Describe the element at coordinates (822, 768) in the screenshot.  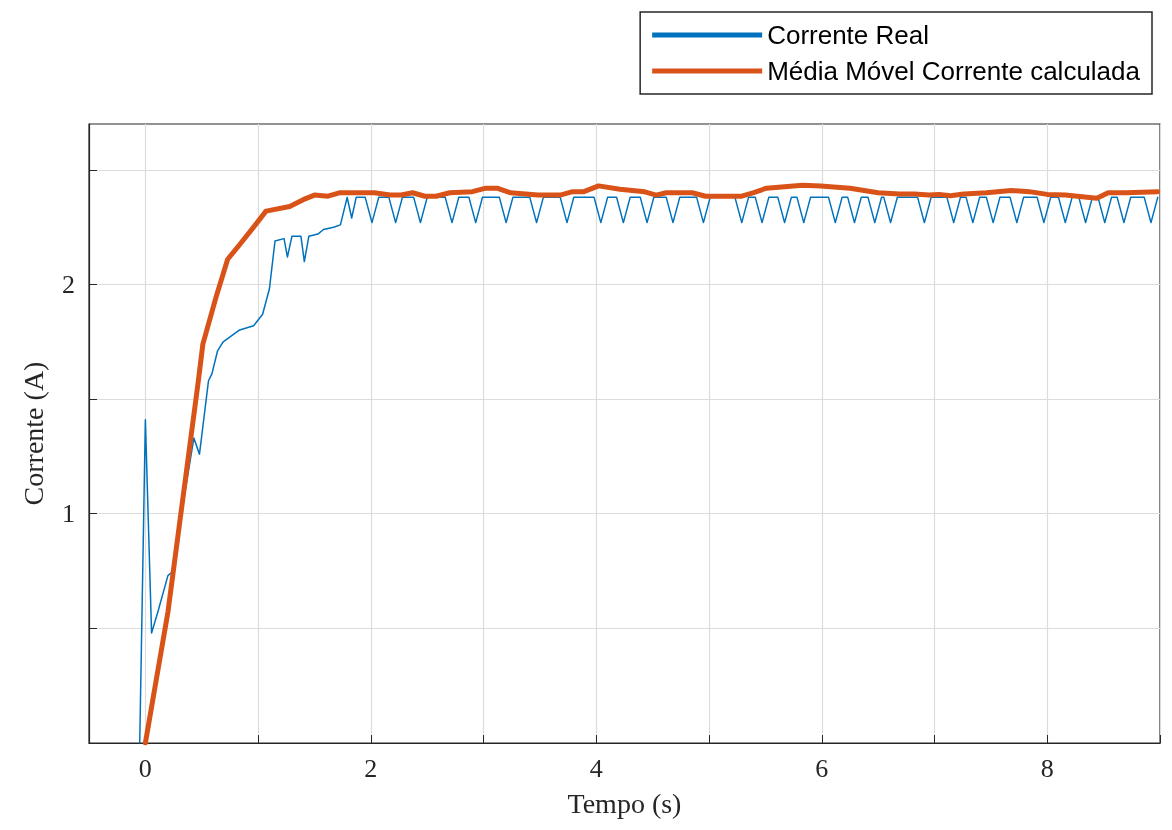
I see `x-tick-label: 6` at that location.